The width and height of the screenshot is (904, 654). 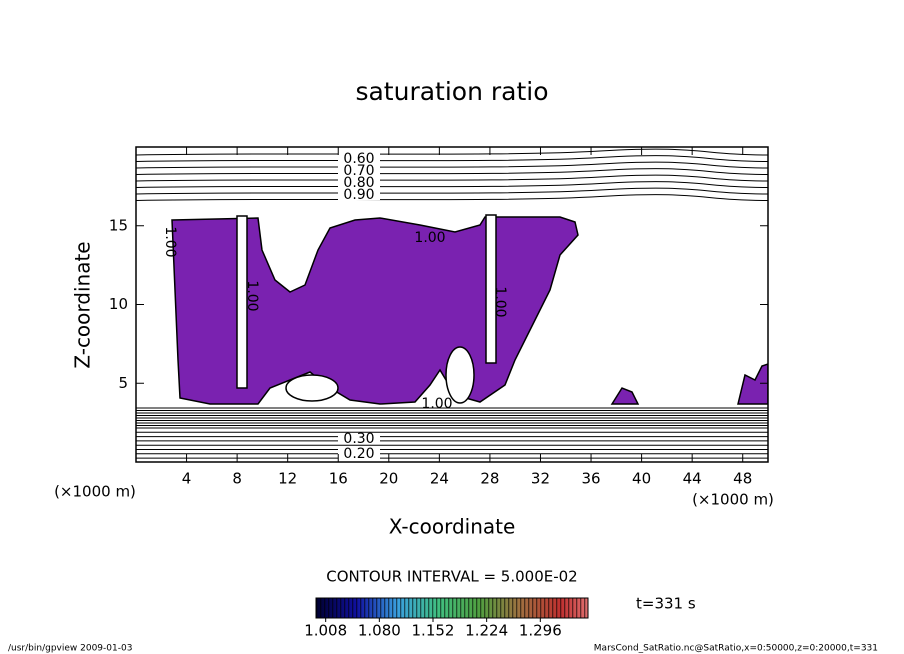 I want to click on footer-left: /usr/bin/gpview 2009-01-03, so click(x=70, y=649).